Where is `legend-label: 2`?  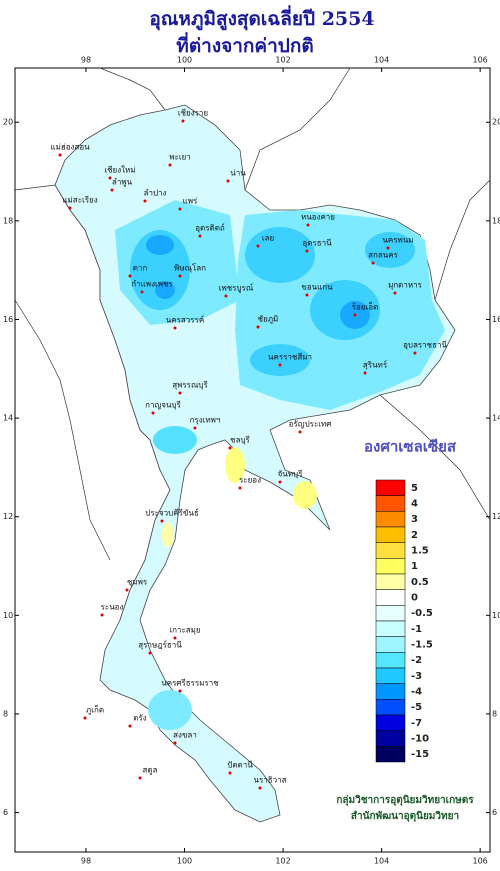 legend-label: 2 is located at coordinates (414, 535).